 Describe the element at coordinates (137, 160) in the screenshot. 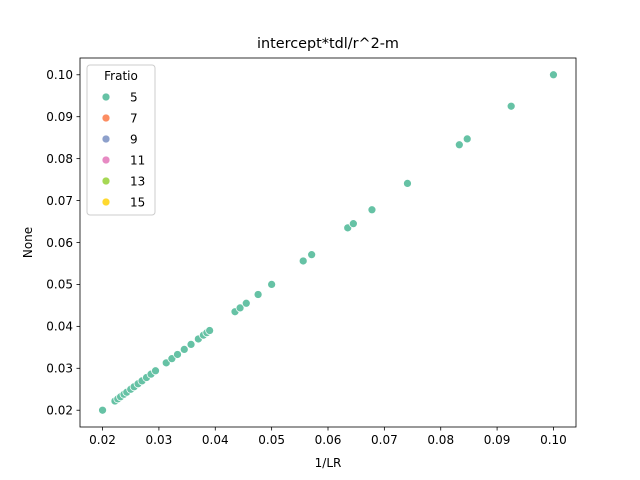

I see `legend-label: 11` at that location.